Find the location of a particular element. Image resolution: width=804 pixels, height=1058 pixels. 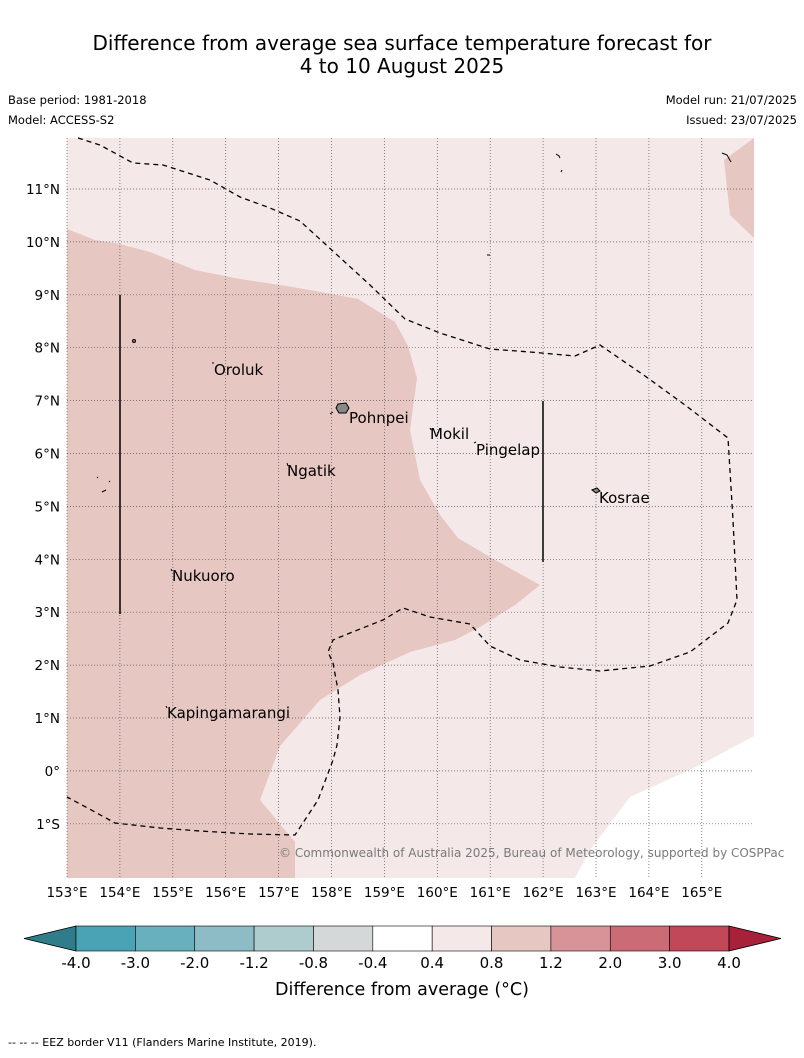

place-ngatik: Ngatik is located at coordinates (311, 471).